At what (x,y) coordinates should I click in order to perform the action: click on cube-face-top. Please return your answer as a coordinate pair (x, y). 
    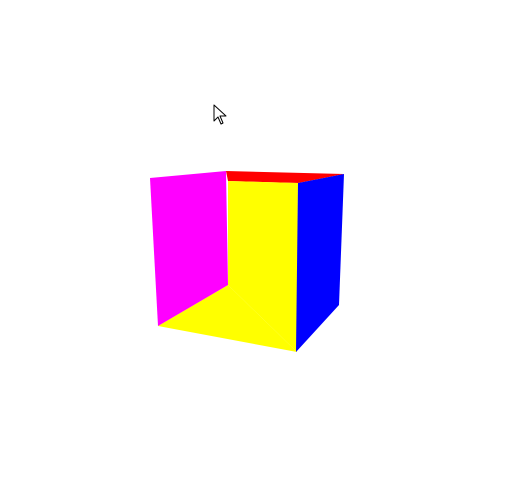
    Looking at the image, I should click on (285, 177).